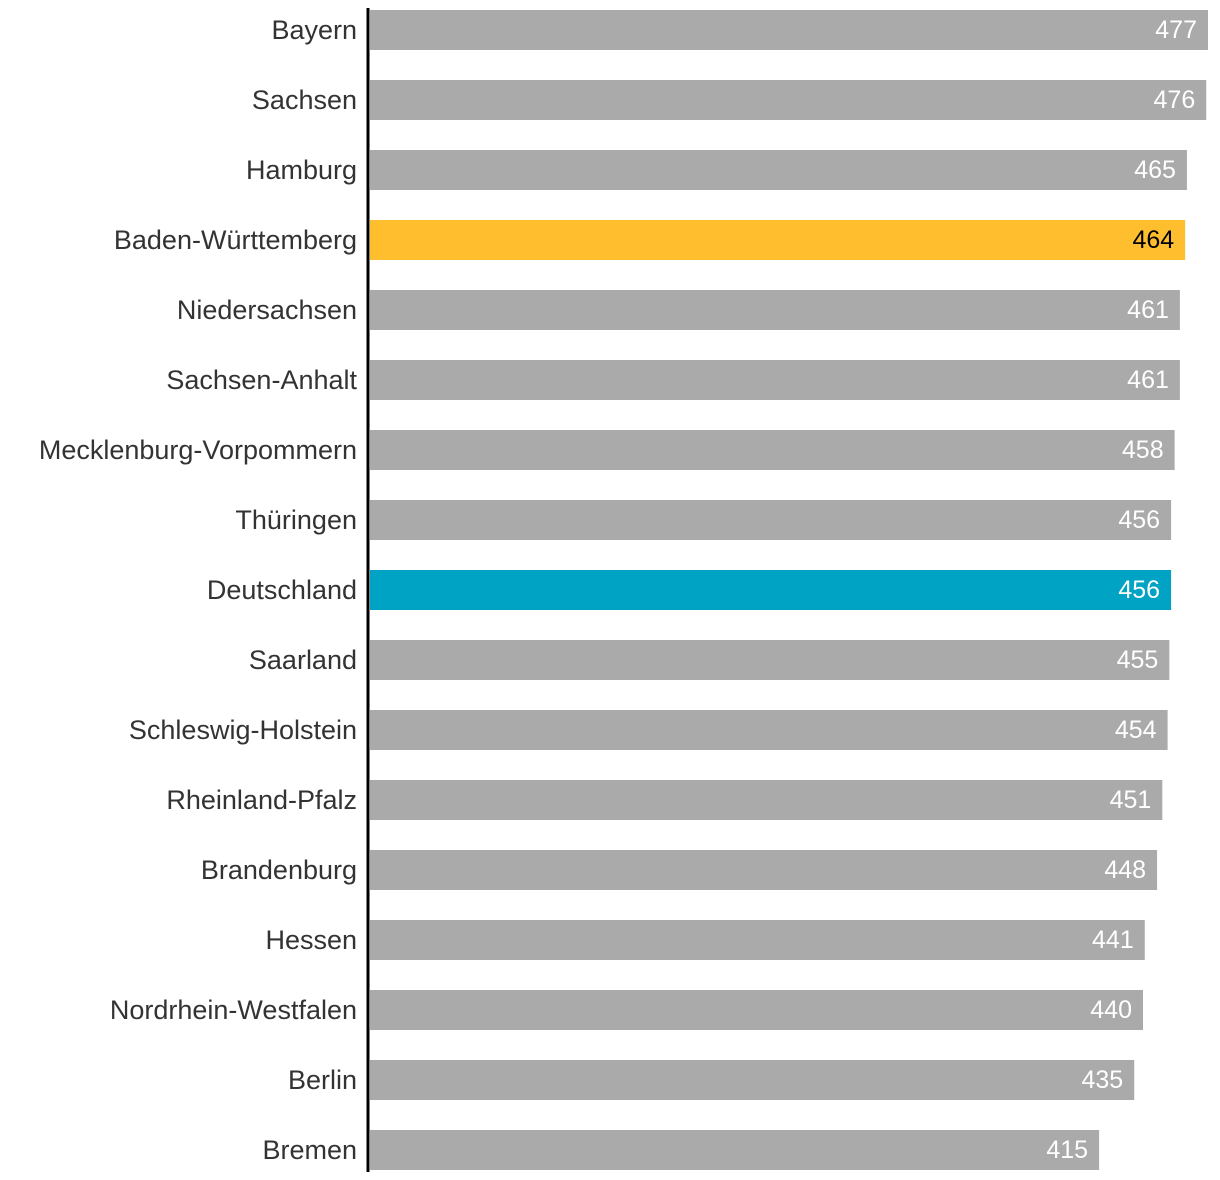 This screenshot has height=1180, width=1220. Describe the element at coordinates (301, 170) in the screenshot. I see `category-label-hamburg: Hamburg` at that location.